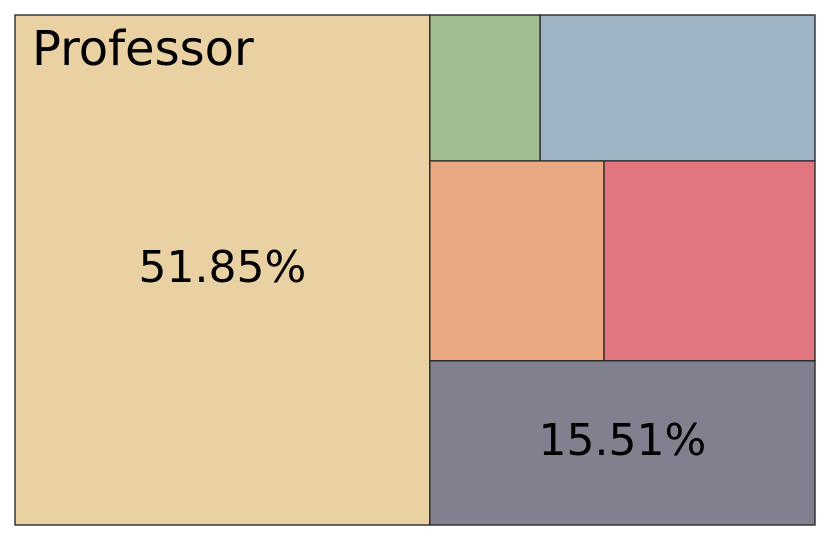  I want to click on tile-value-label-1: 51.85%, so click(223, 267).